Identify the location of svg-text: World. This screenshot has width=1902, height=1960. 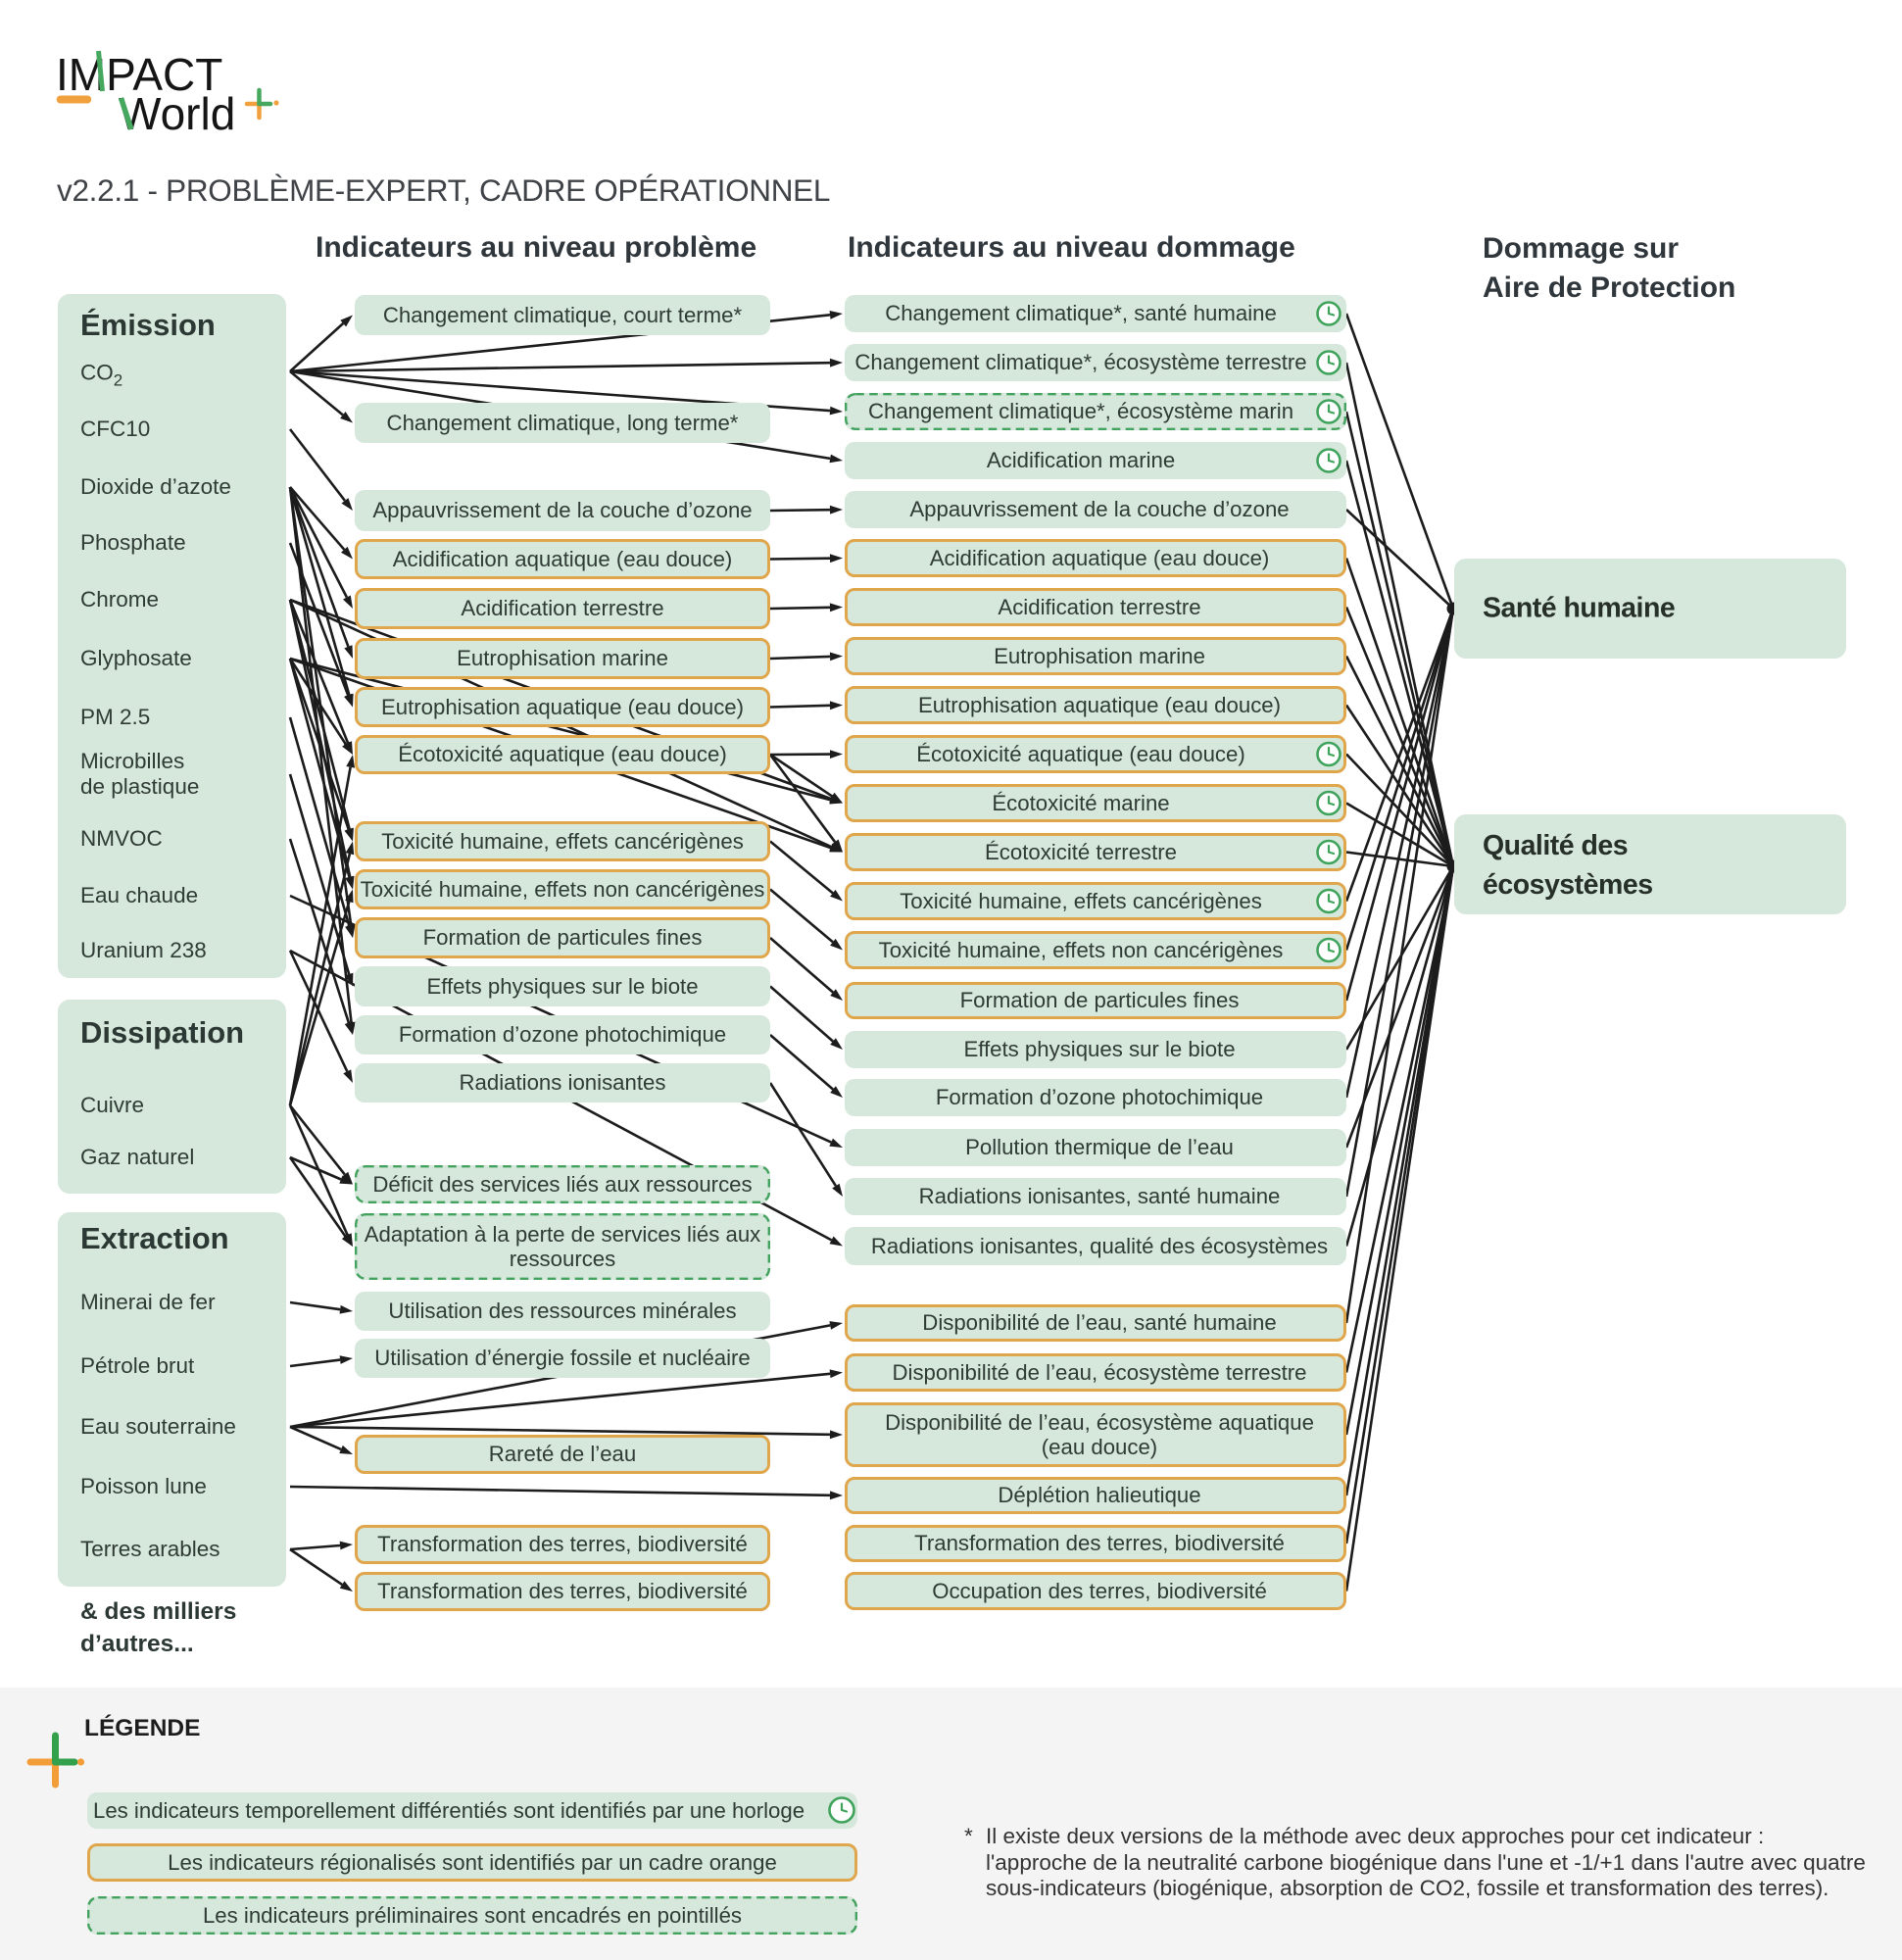
(177, 113).